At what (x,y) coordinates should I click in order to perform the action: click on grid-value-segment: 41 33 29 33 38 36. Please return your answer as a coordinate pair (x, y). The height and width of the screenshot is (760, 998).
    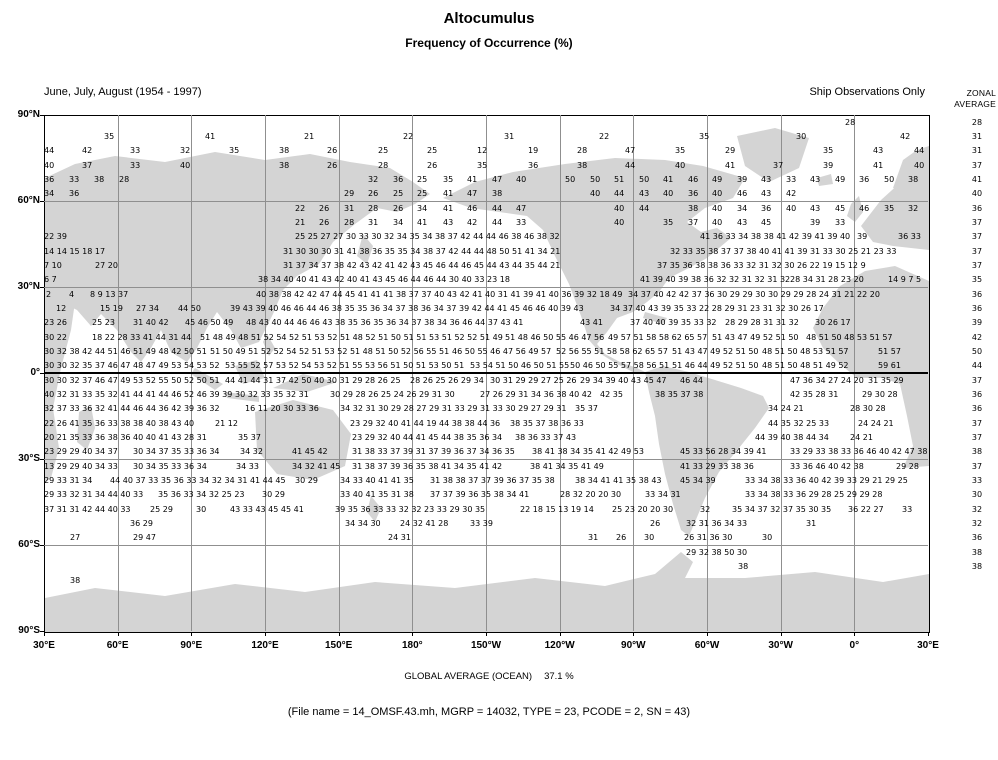
    Looking at the image, I should click on (717, 466).